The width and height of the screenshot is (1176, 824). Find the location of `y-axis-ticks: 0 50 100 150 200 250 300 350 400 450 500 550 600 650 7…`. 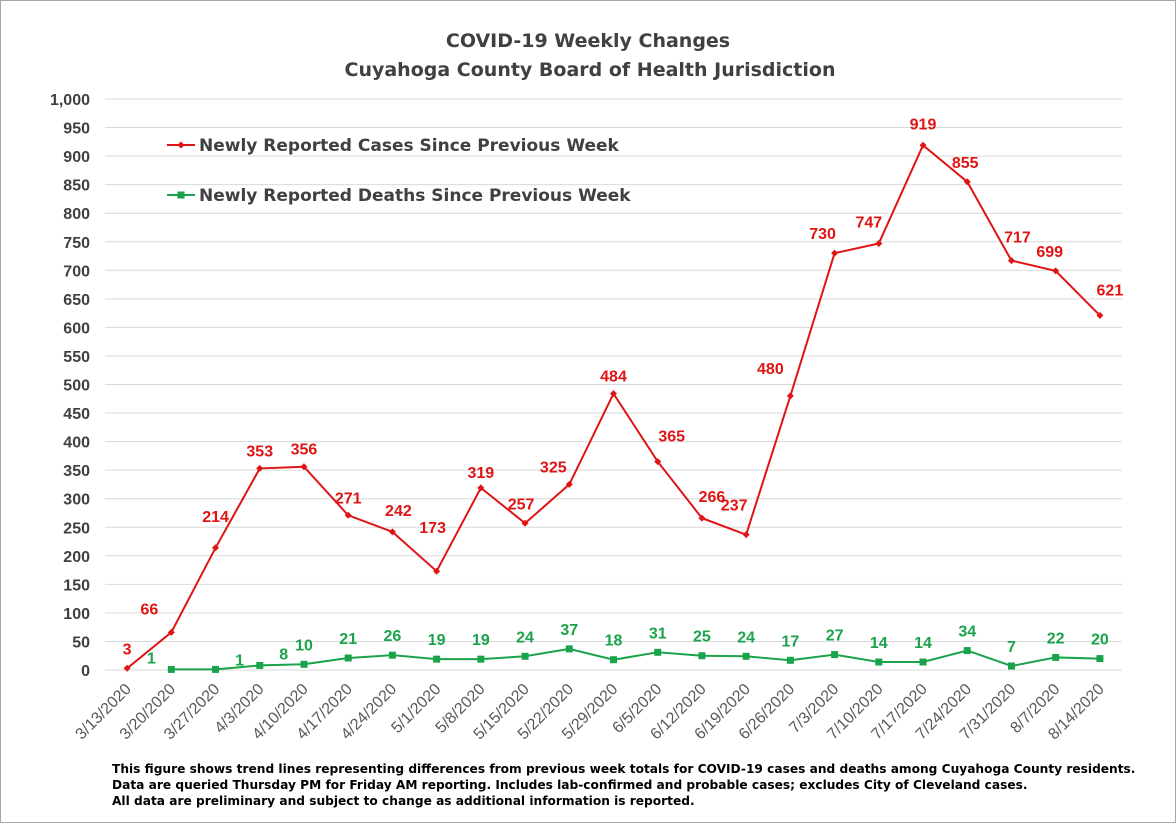

y-axis-ticks: 0 50 100 150 200 250 300 350 400 450 500 550 600 650 7… is located at coordinates (70, 386).